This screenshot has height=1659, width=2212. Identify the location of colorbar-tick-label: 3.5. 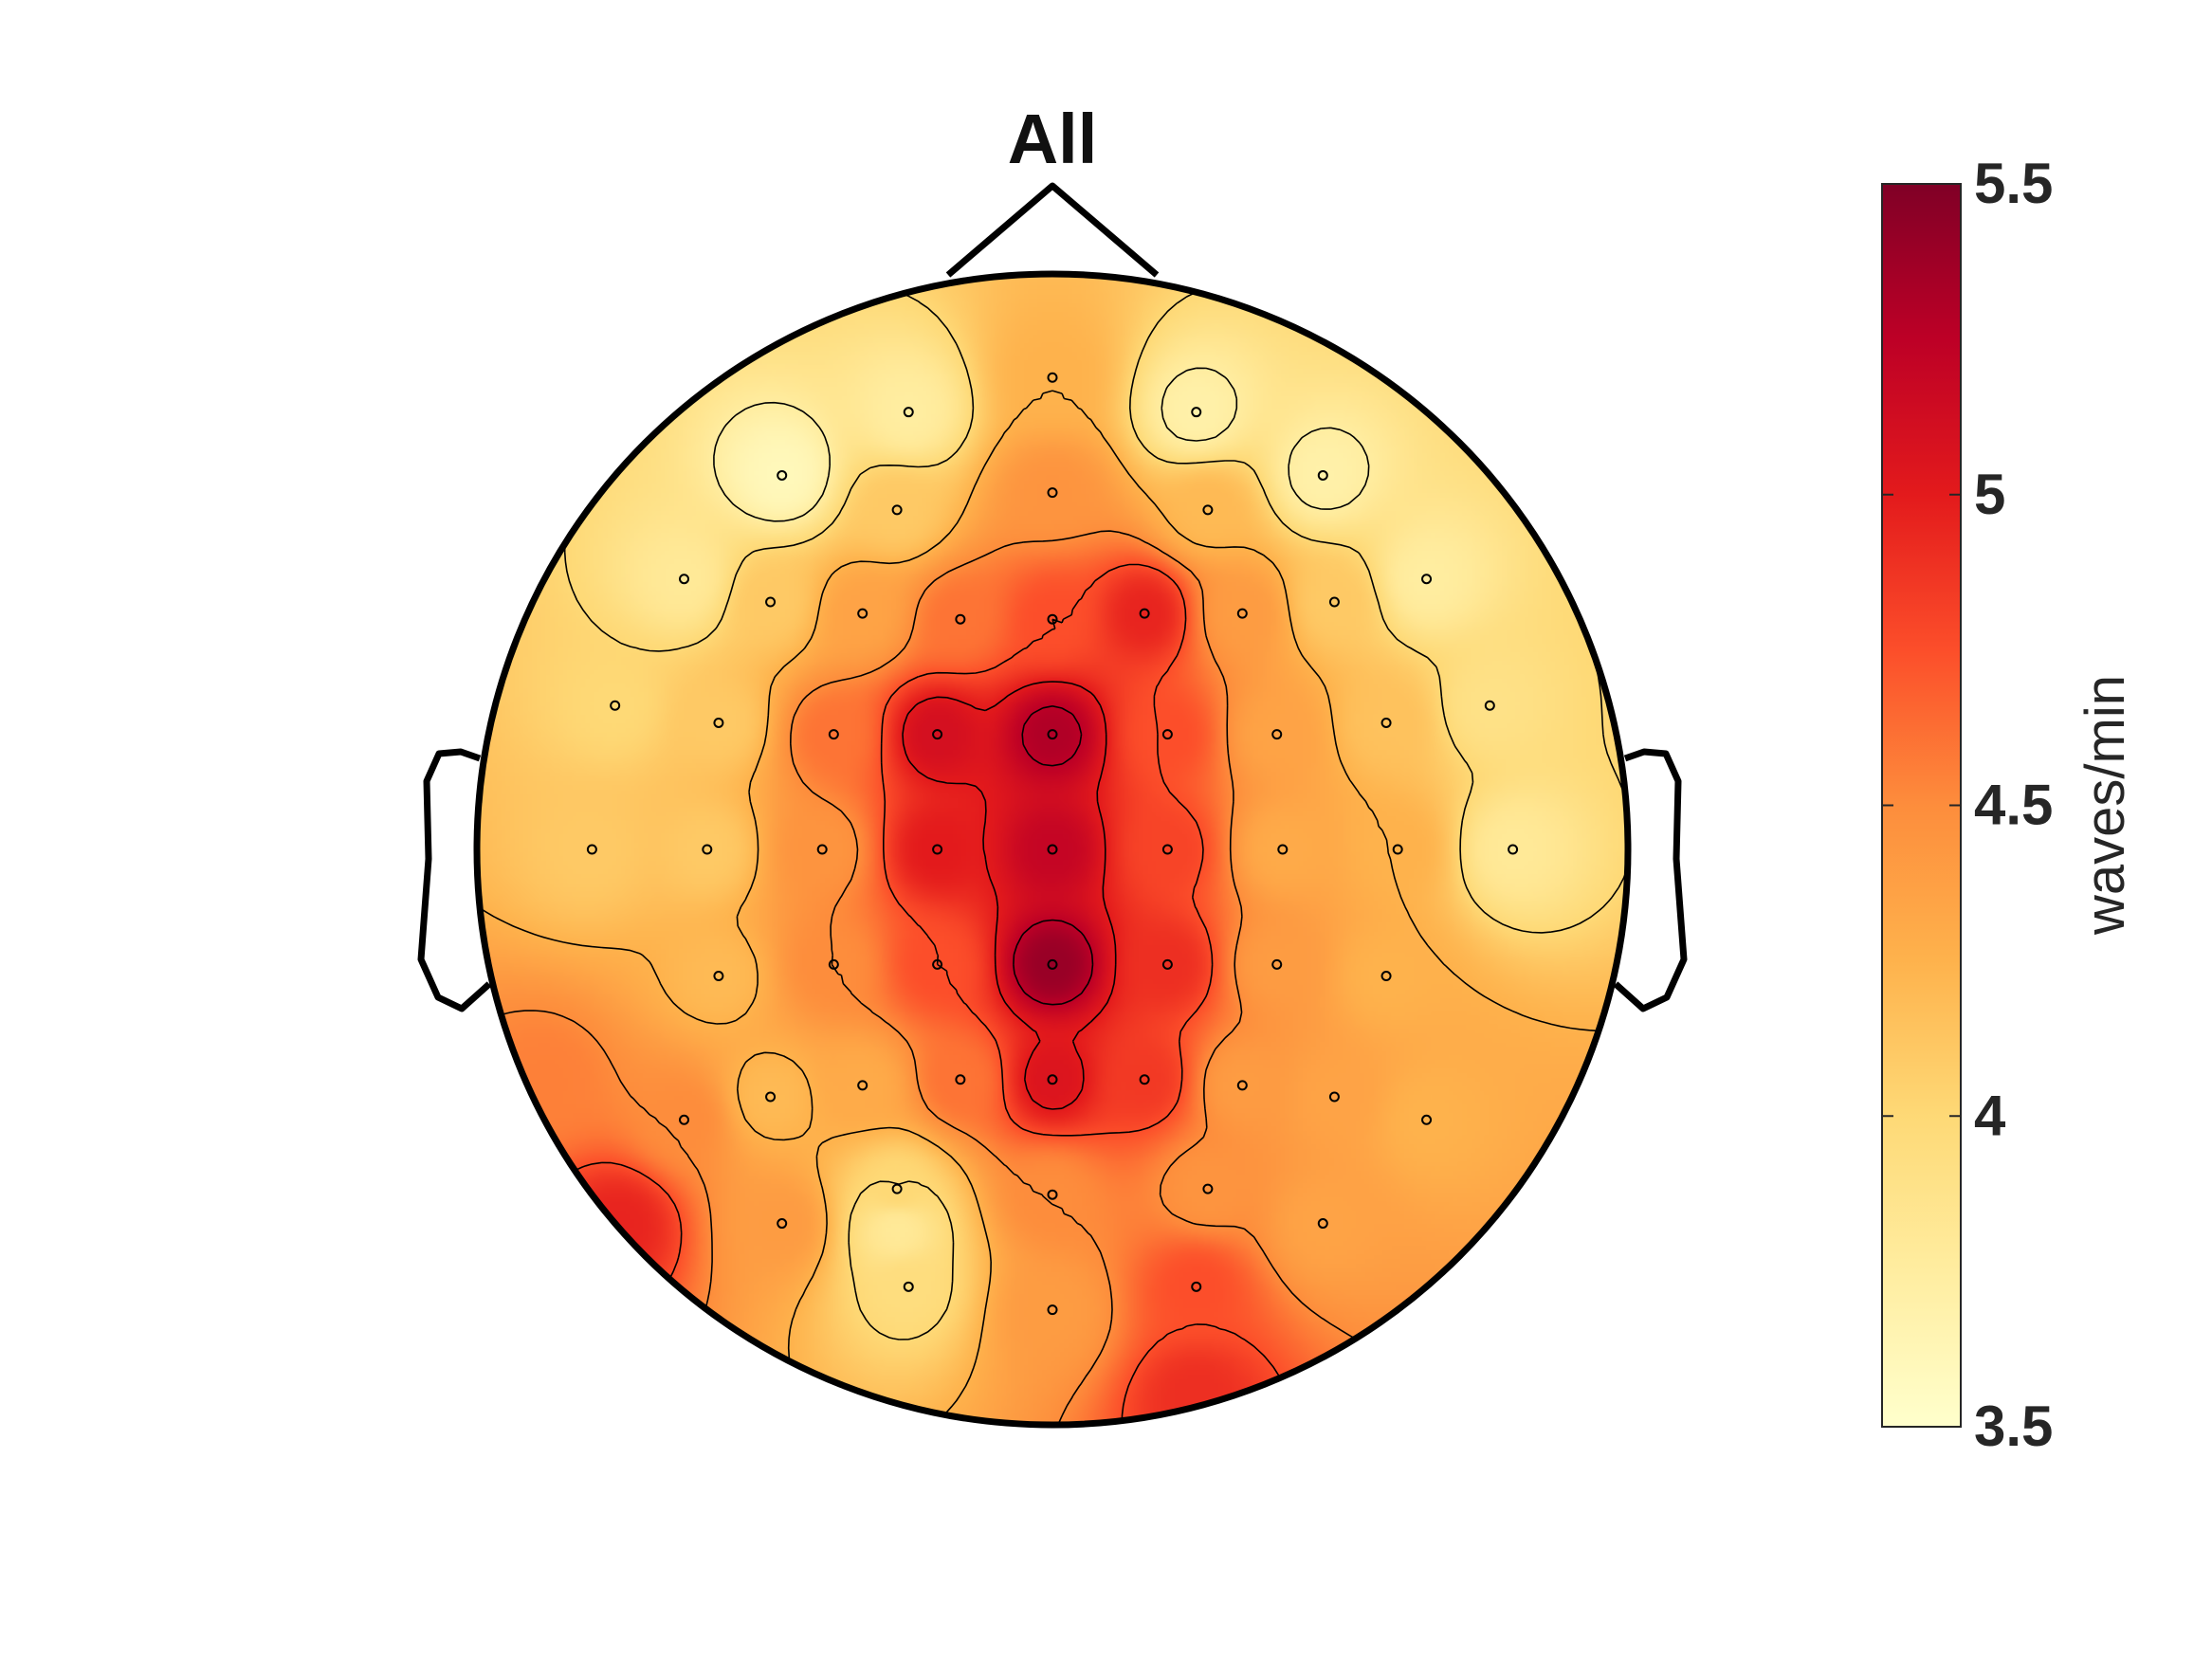
(2013, 1426).